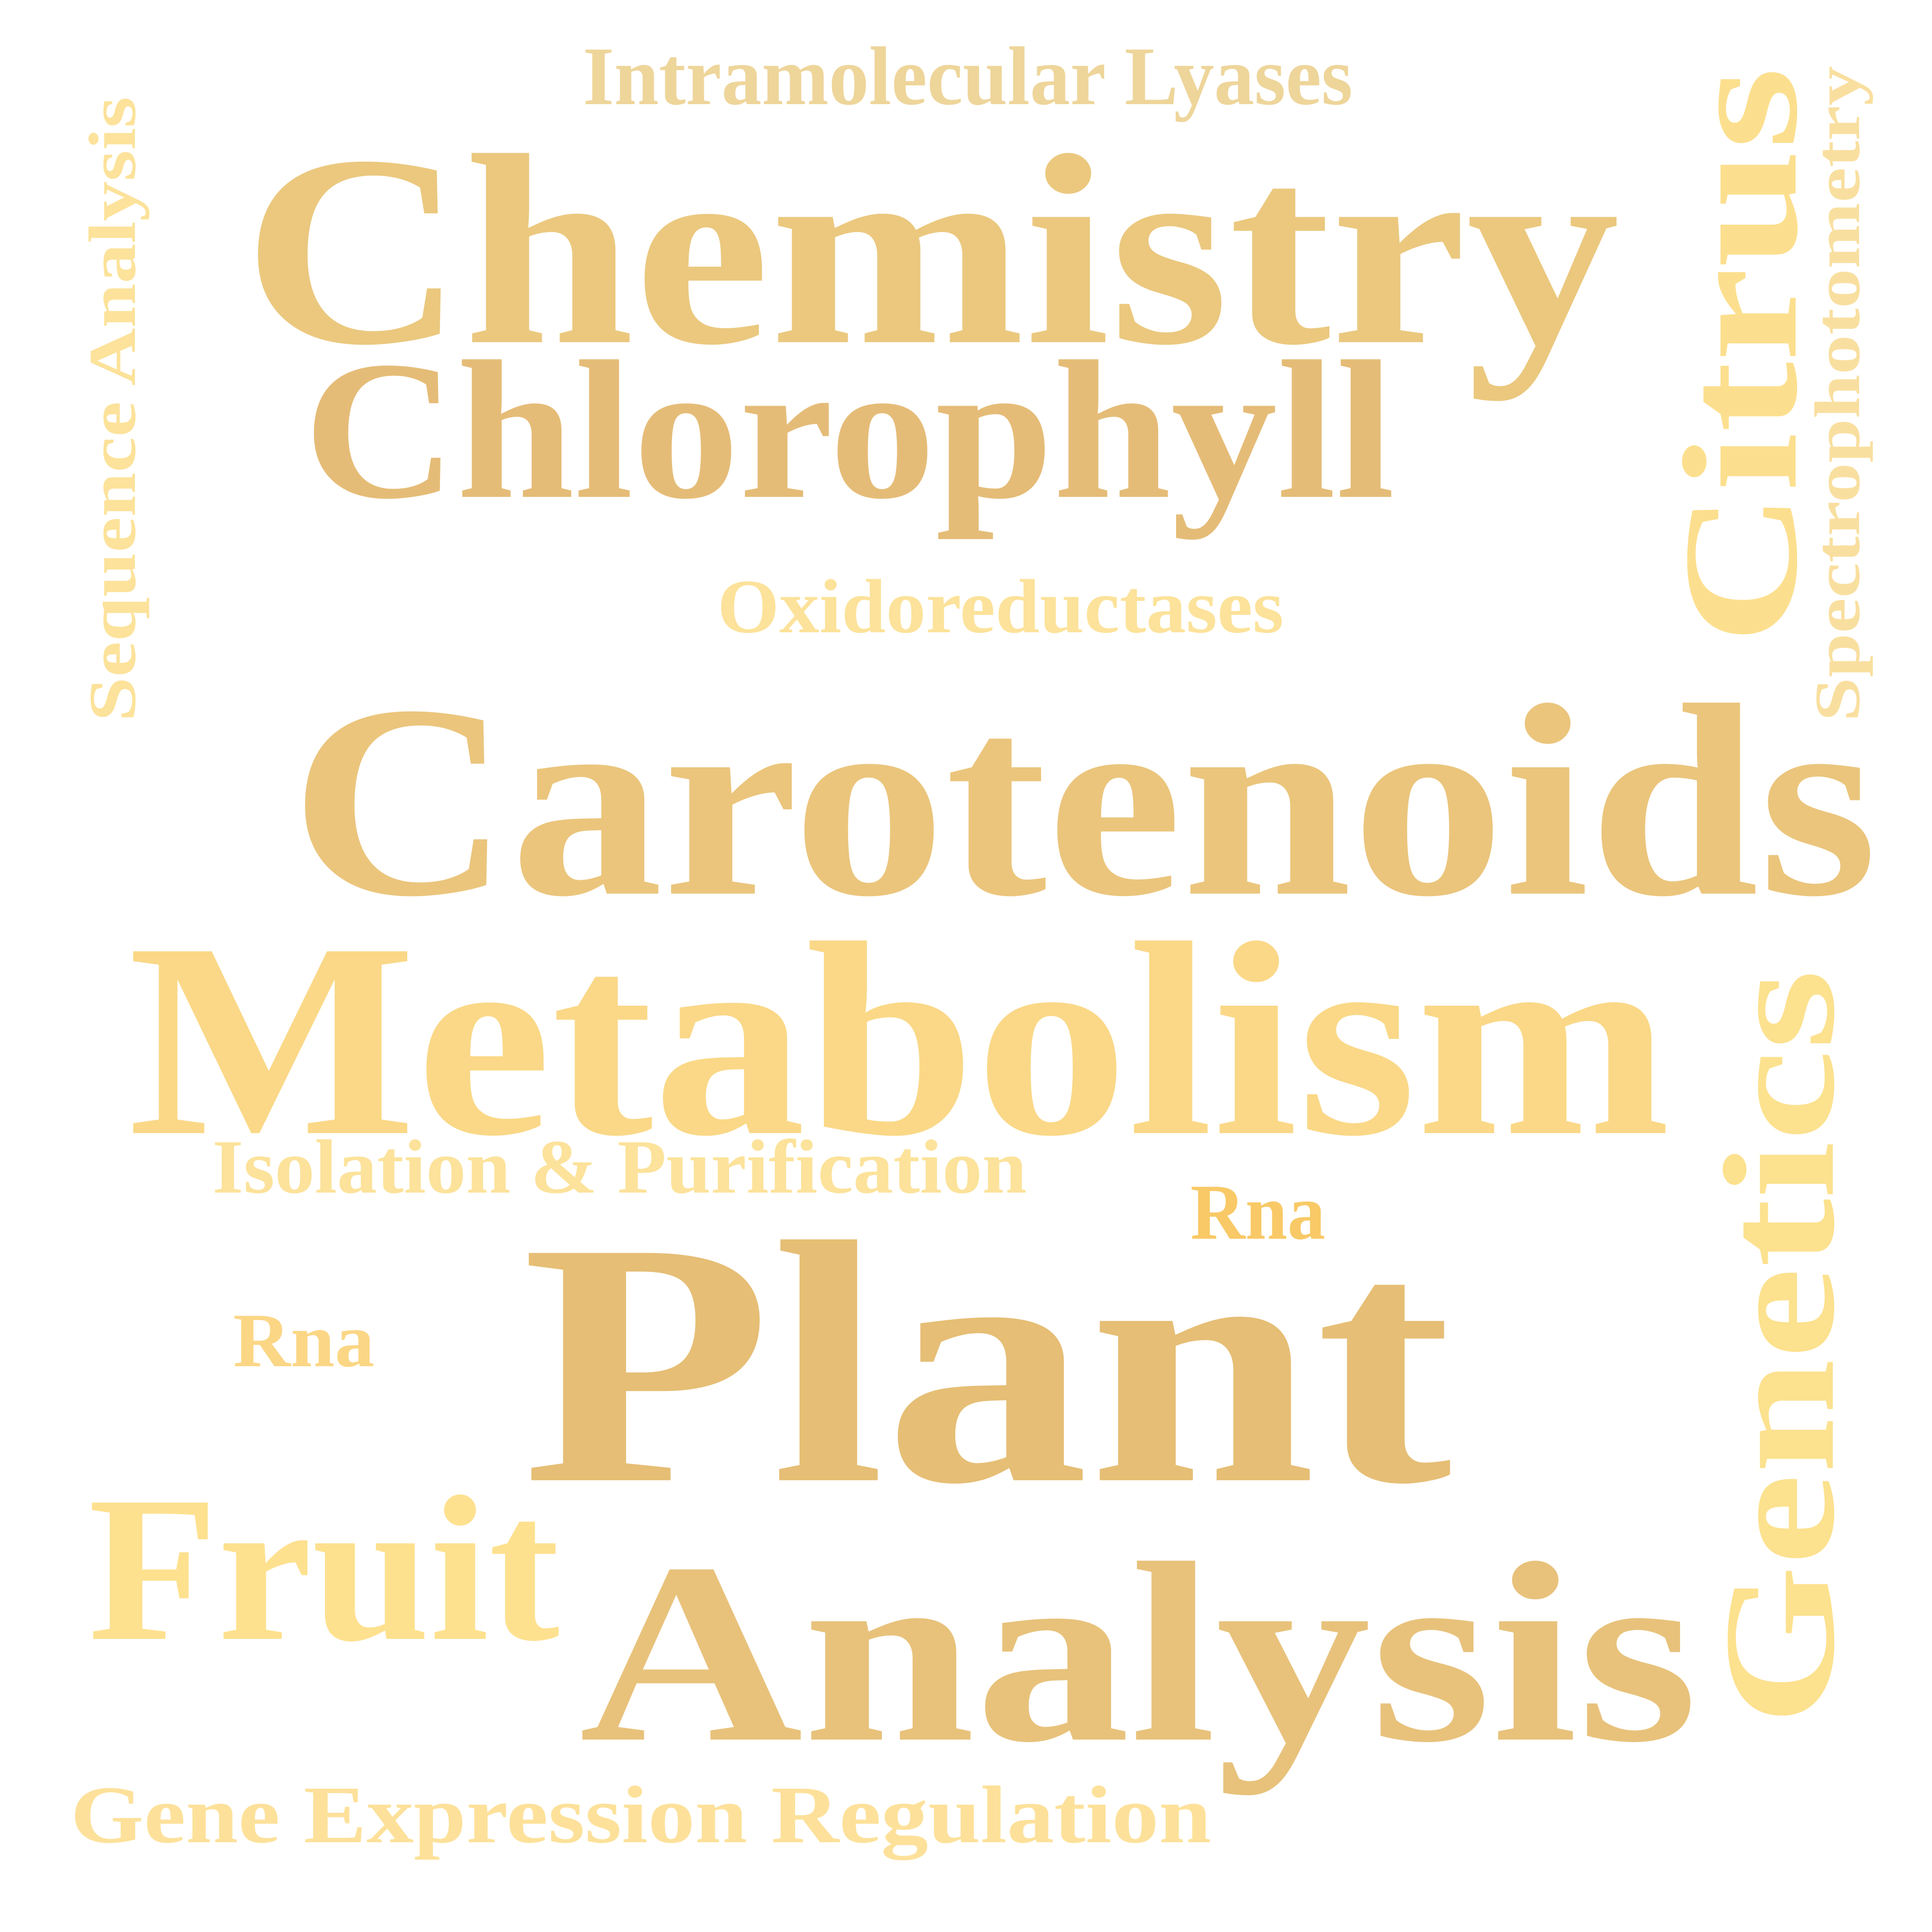  What do you see at coordinates (1257, 1212) in the screenshot?
I see `word-rna-right: Rna` at bounding box center [1257, 1212].